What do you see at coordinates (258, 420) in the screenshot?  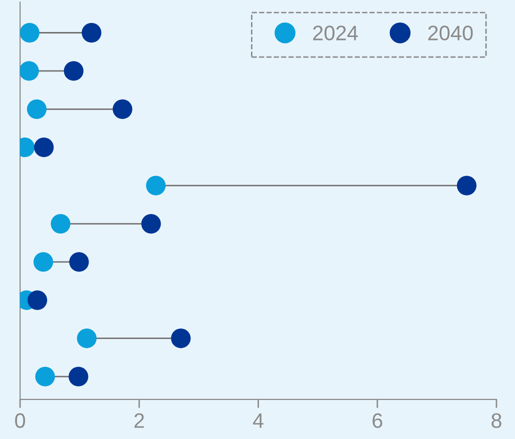 I see `x-tick-label: 4` at bounding box center [258, 420].